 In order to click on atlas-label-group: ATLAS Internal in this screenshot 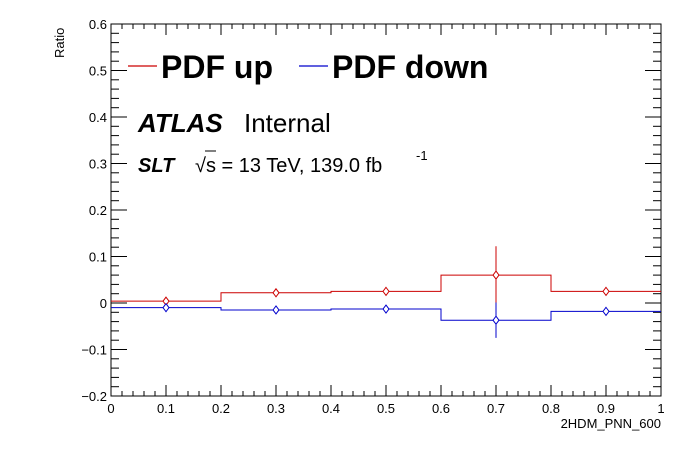, I will do `click(234, 123)`.